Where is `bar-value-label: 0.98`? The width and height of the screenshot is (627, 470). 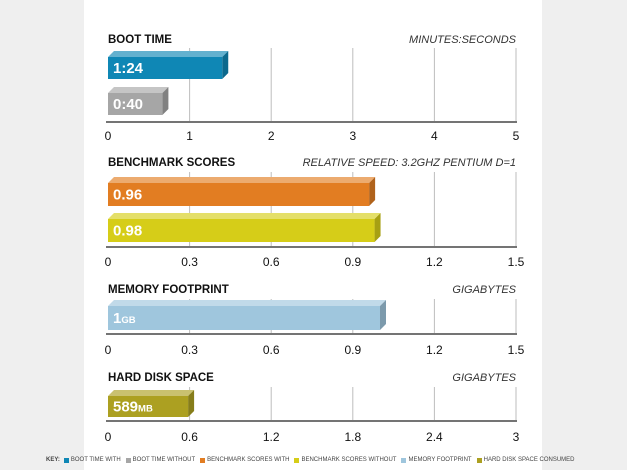 bar-value-label: 0.98 is located at coordinates (127, 231).